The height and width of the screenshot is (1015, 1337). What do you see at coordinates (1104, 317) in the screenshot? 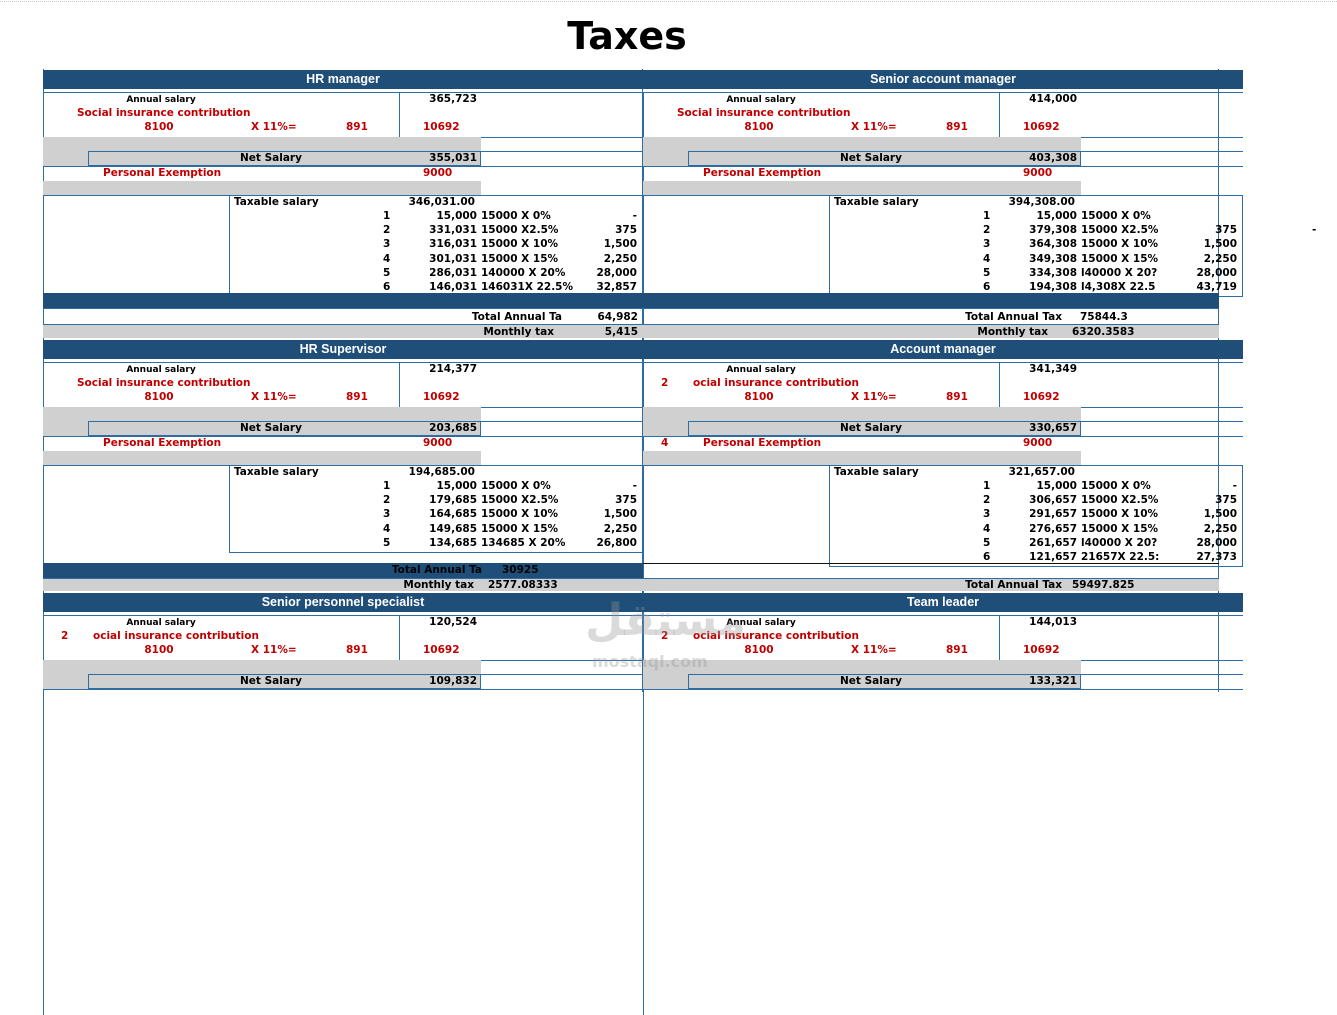
I see `total-annual-tax-value: 75844.3` at bounding box center [1104, 317].